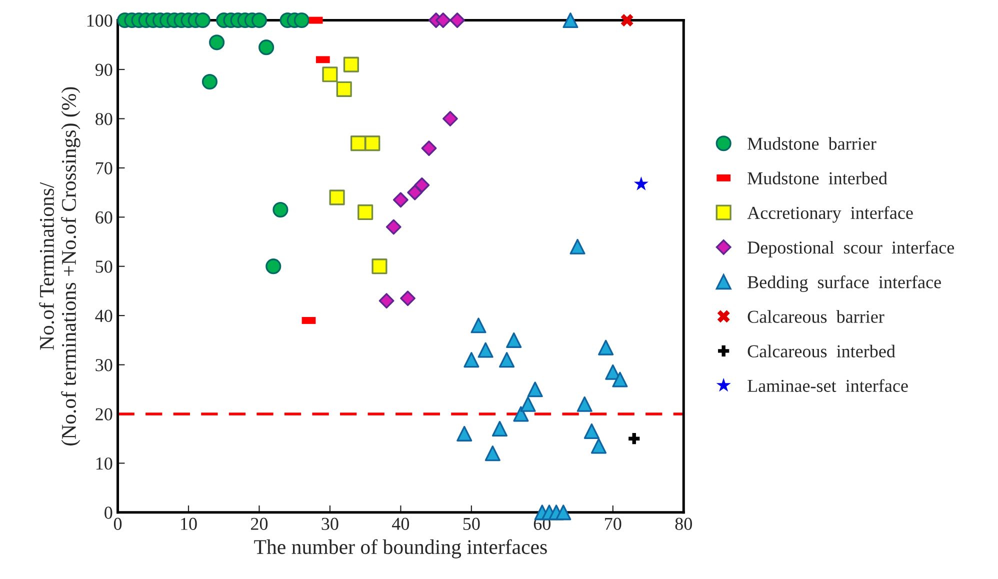 This screenshot has height=579, width=998. I want to click on y-tick-label: 30, so click(104, 365).